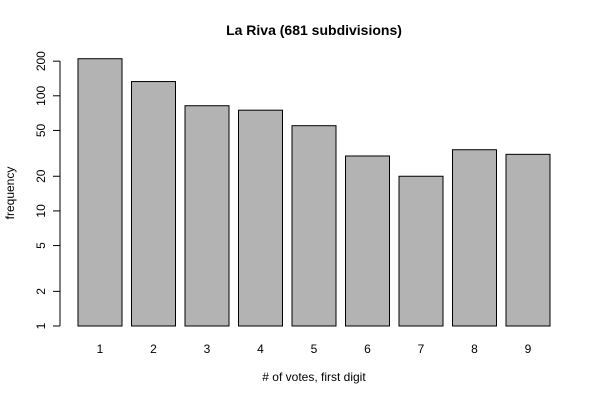 The height and width of the screenshot is (400, 600). Describe the element at coordinates (41, 130) in the screenshot. I see `y-tick-label: 50` at that location.